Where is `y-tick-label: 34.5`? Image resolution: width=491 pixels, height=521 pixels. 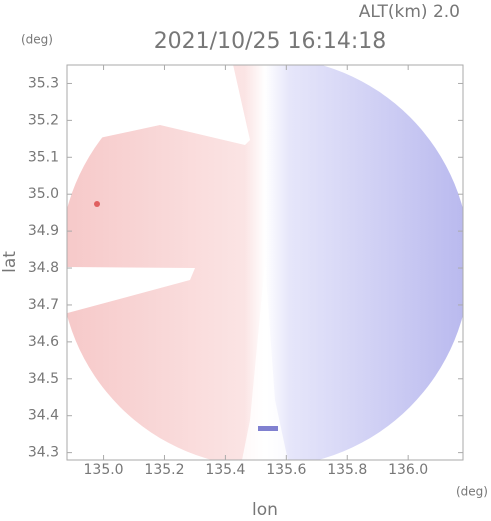 y-tick-label: 34.5 is located at coordinates (43, 379).